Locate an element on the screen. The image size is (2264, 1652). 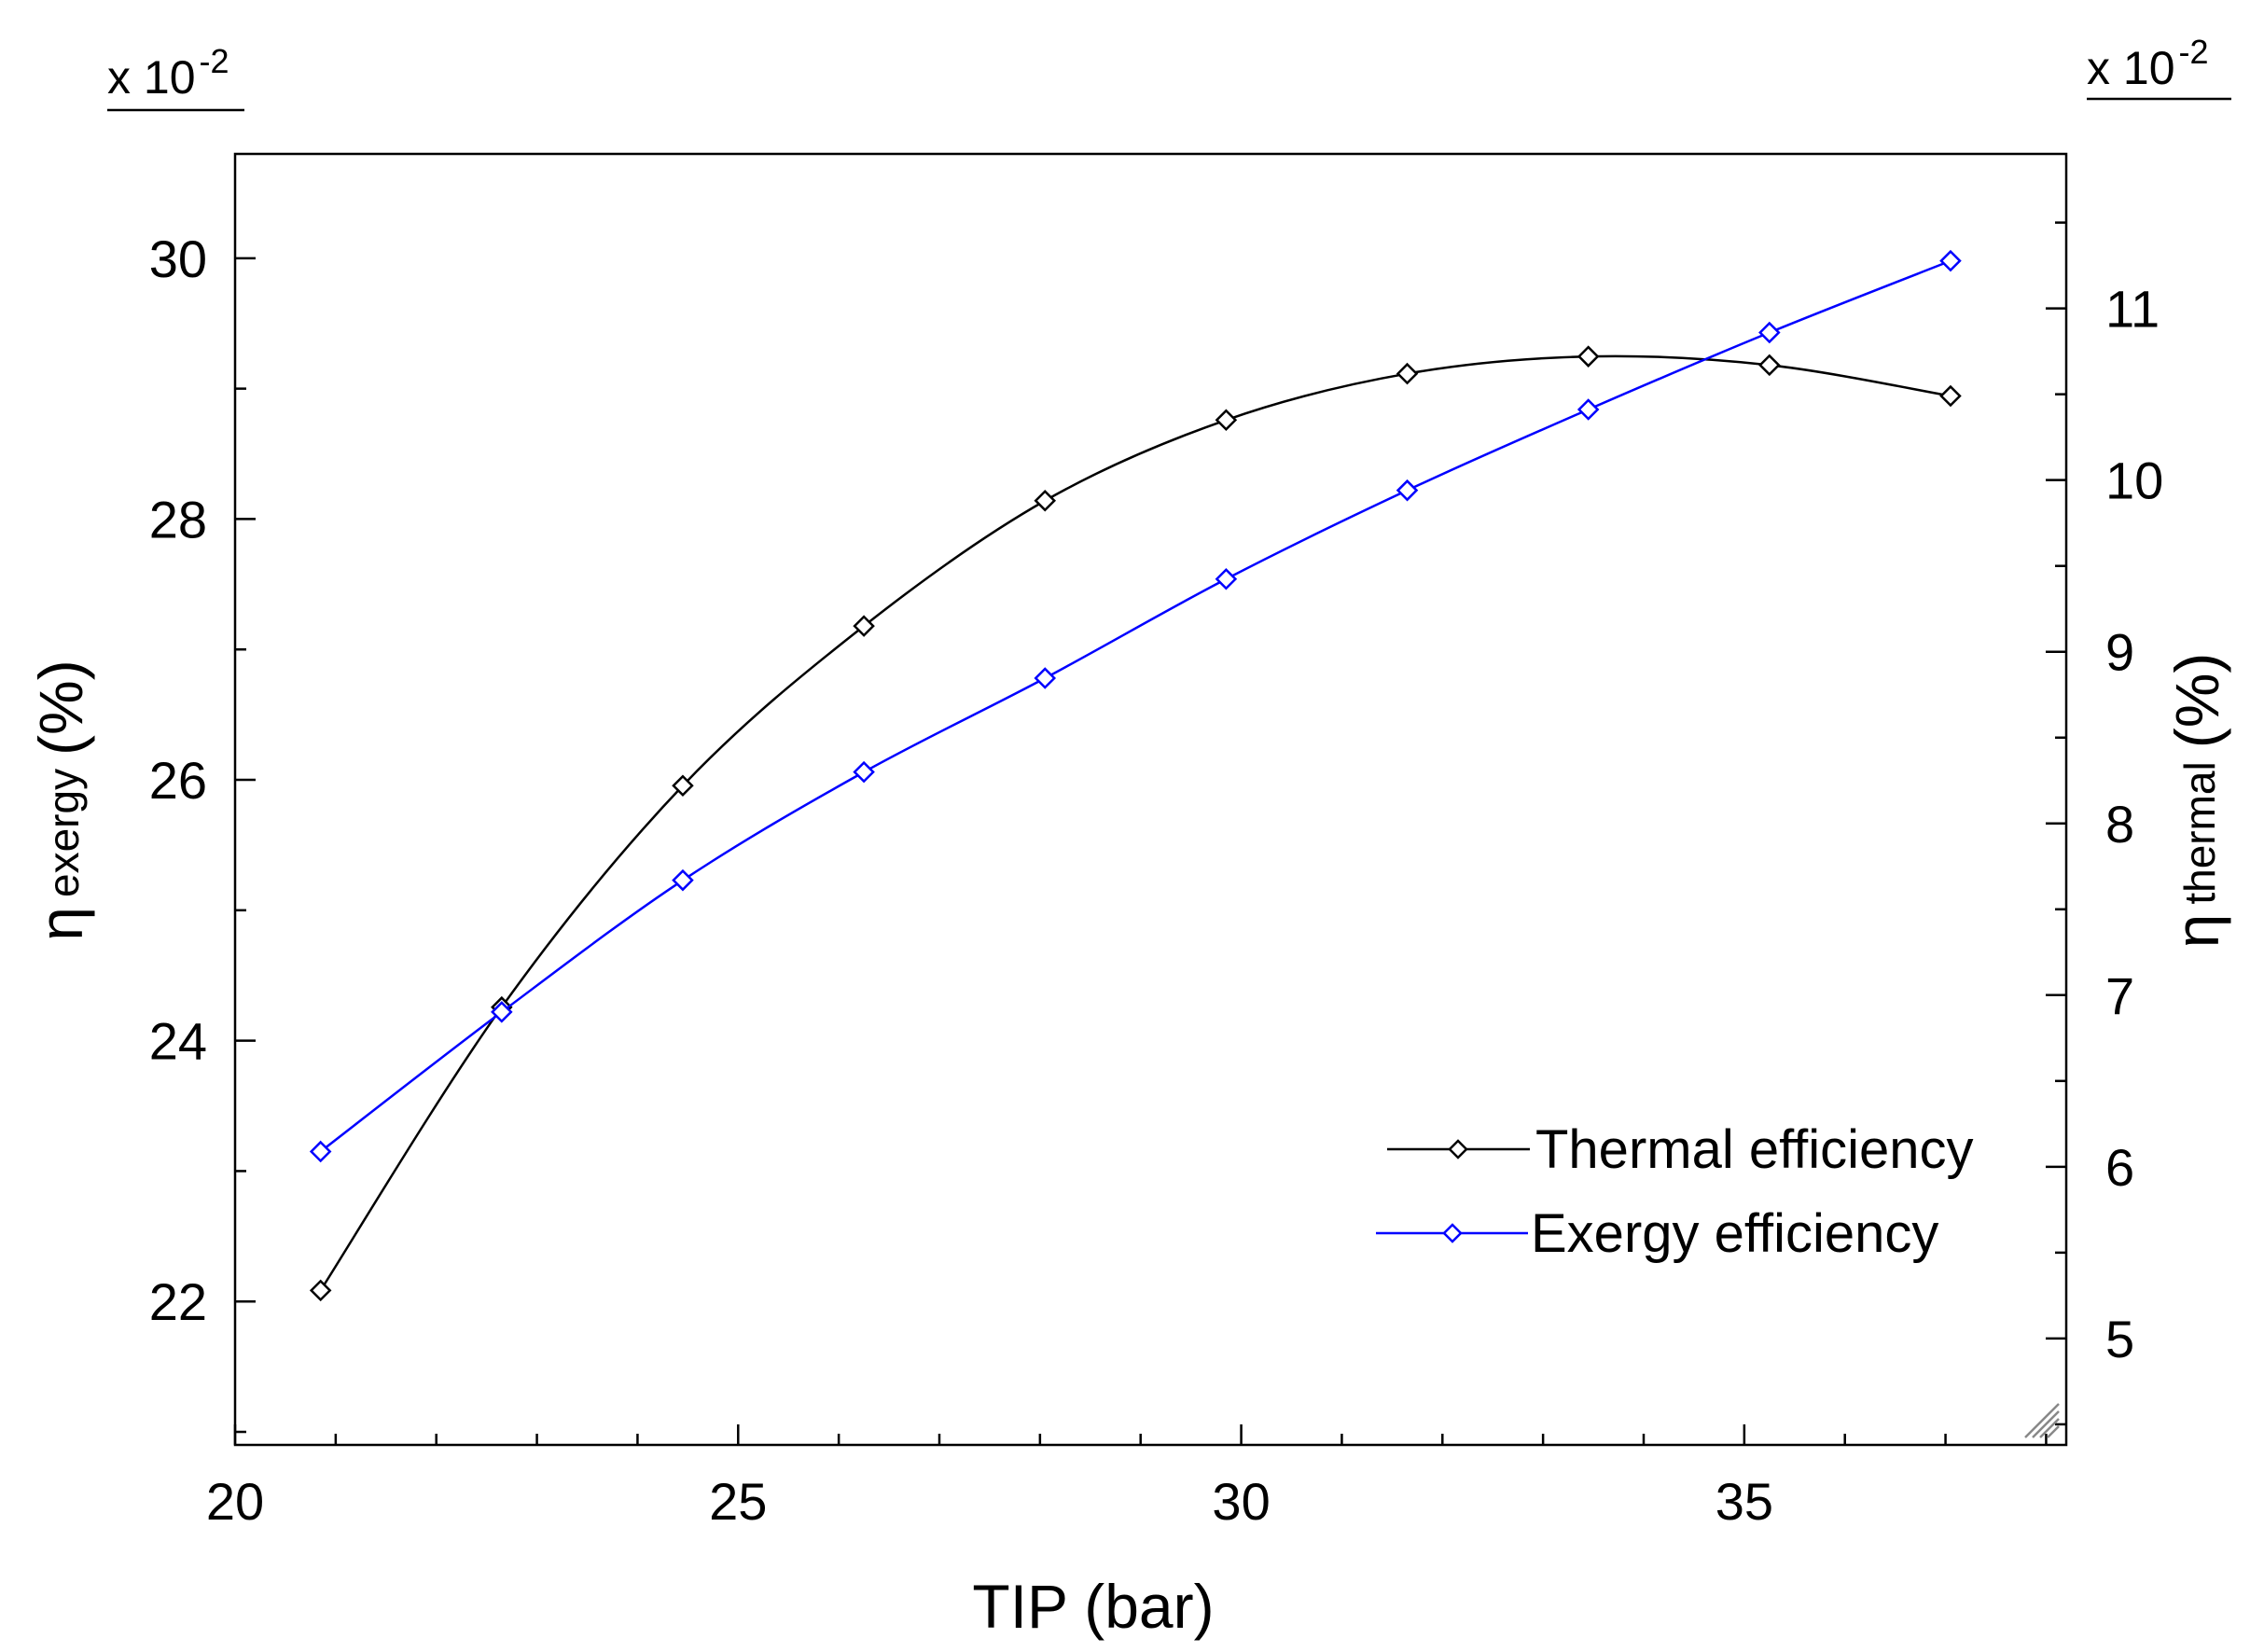
right-tick-label-9: 9 is located at coordinates (2120, 652).